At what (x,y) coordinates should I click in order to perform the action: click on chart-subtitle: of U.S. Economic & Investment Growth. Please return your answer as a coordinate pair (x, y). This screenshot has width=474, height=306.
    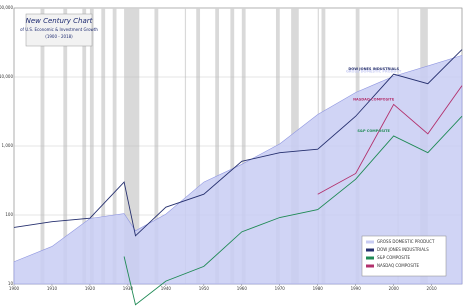
    Looking at the image, I should click on (59, 29).